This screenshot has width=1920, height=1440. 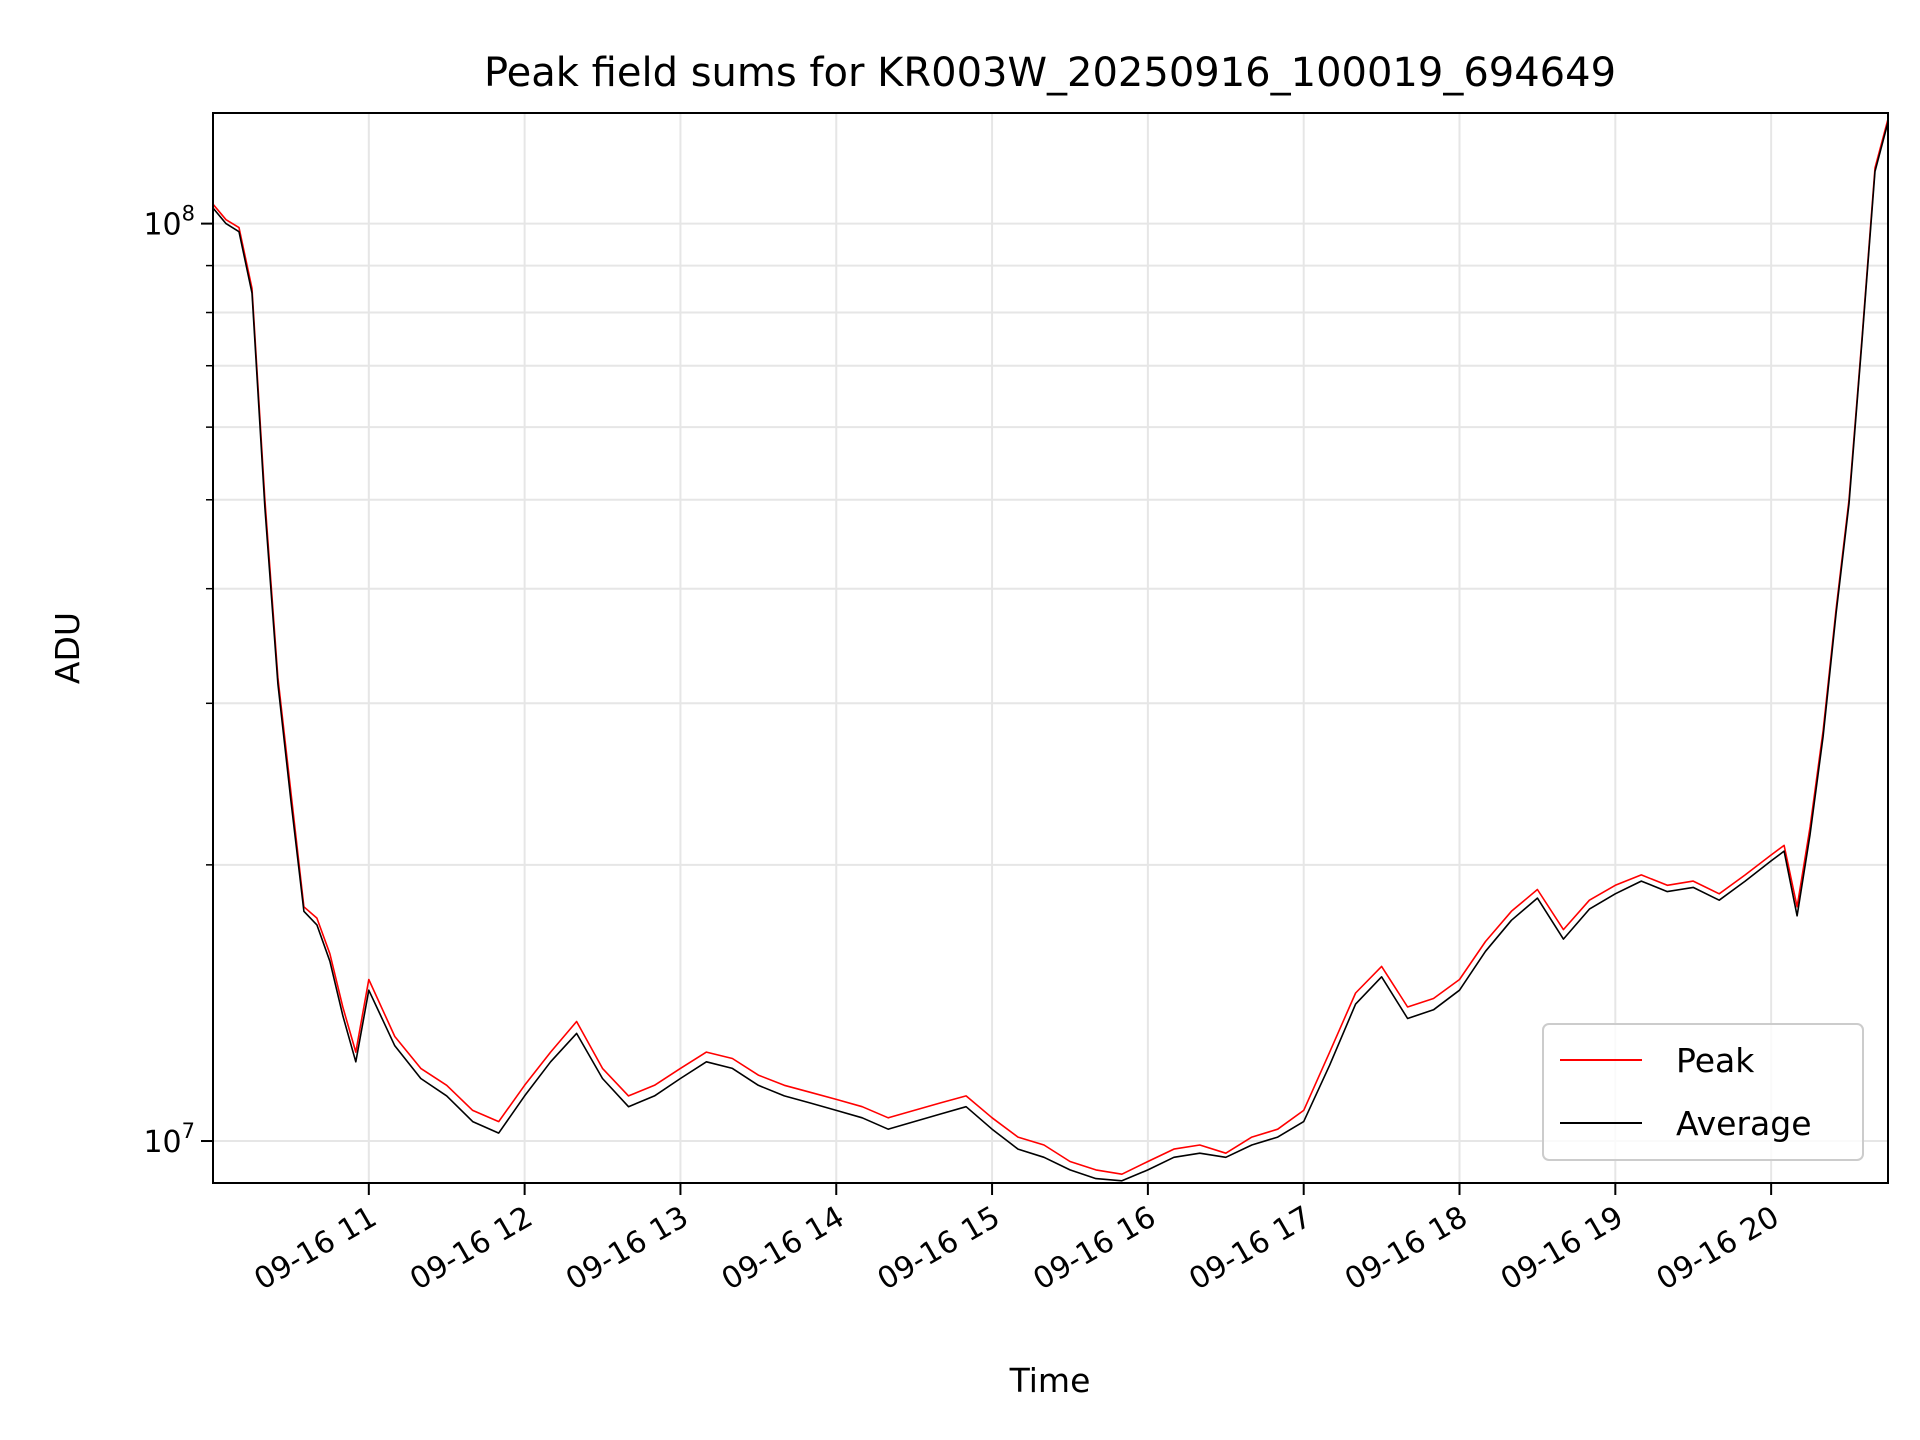 I want to click on legend: Peak Average, so click(x=1703, y=1092).